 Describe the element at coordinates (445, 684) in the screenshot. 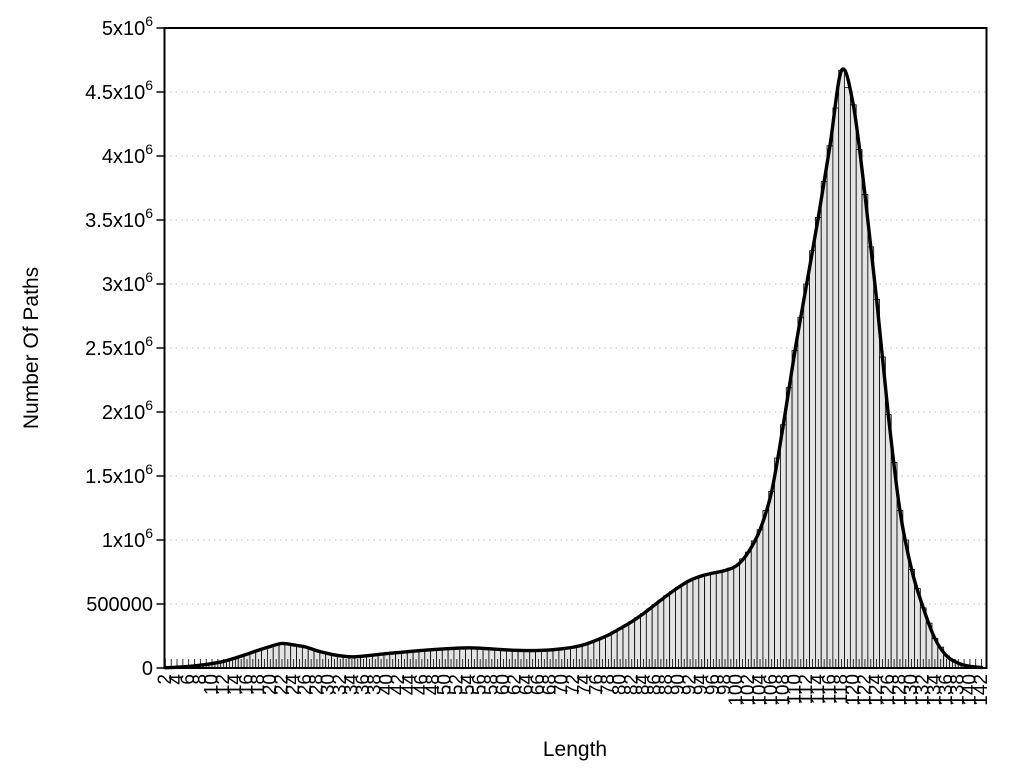

I see `x-tick-label: 50` at that location.